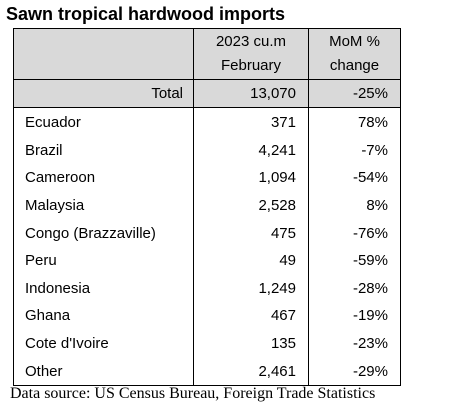 The height and width of the screenshot is (414, 469). I want to click on mom-change-cell: -19%, so click(354, 316).